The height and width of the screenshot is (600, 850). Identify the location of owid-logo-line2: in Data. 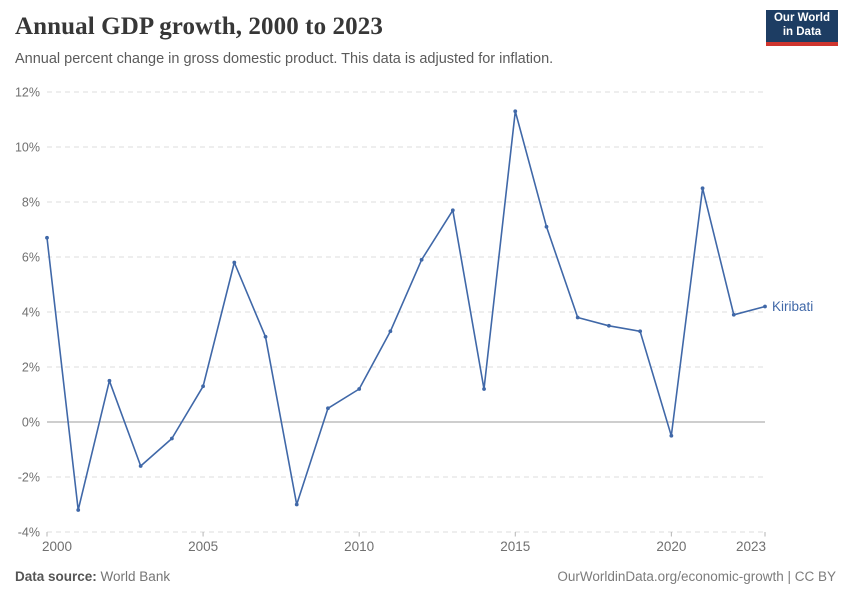
(802, 32).